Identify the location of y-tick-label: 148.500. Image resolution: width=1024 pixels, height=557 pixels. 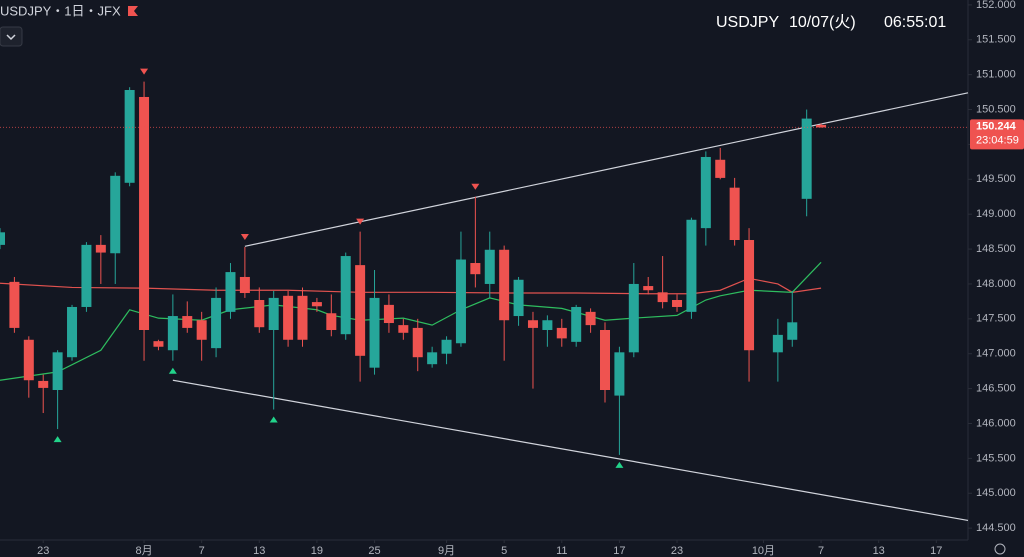
(996, 249).